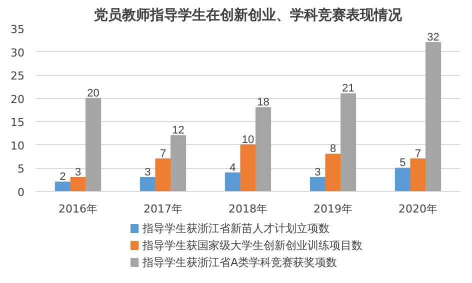  I want to click on y-tick-label: 0, so click(21, 192).